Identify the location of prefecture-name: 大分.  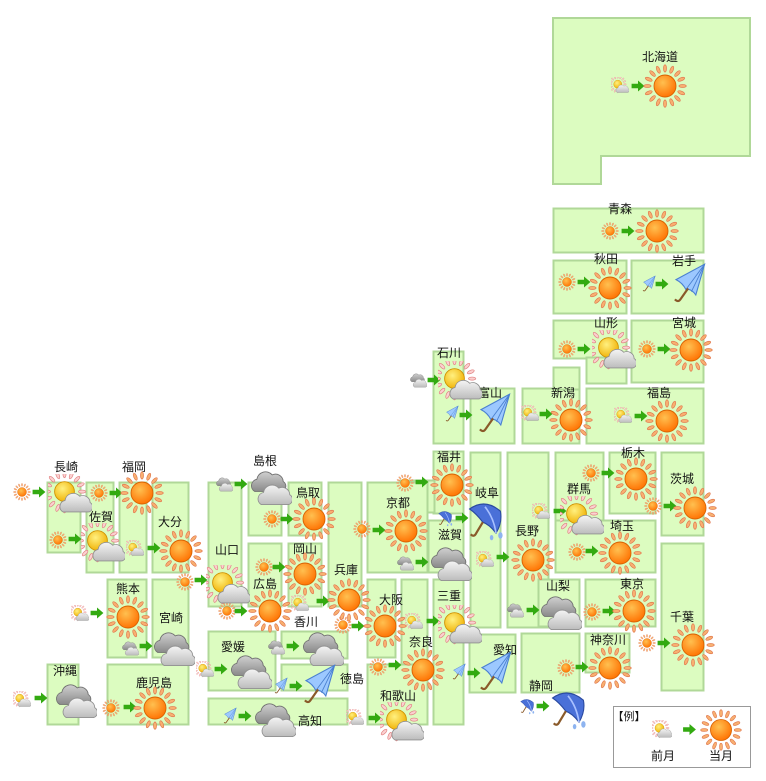
(170, 522).